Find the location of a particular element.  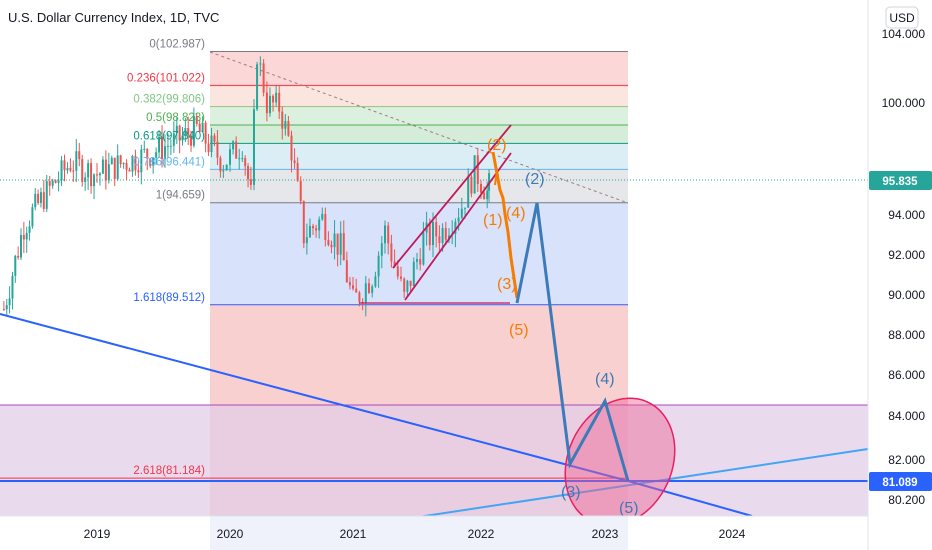

orange-wave-label-3: (3) is located at coordinates (507, 284).